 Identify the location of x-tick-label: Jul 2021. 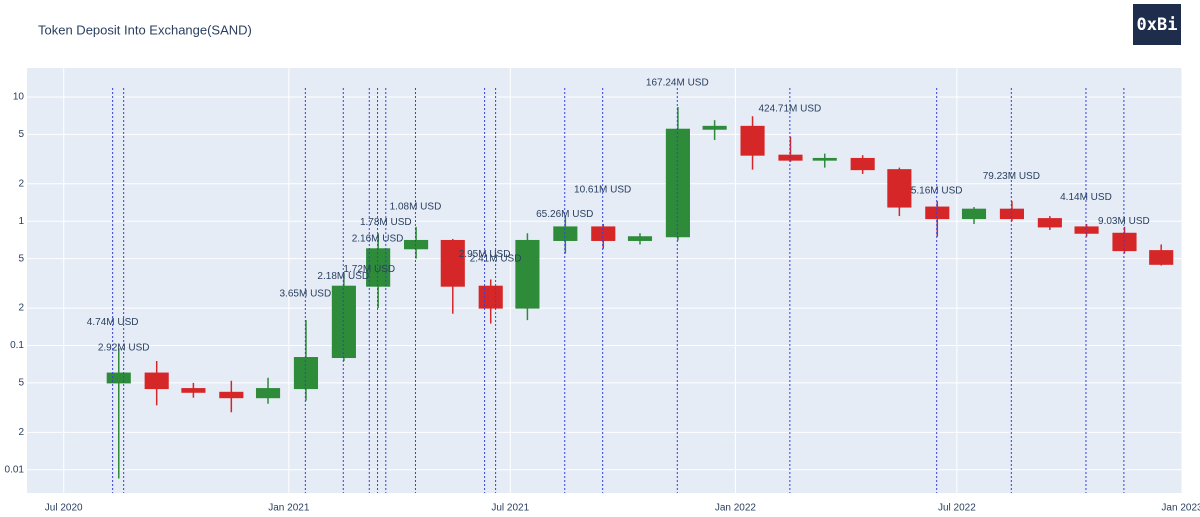
(510, 508).